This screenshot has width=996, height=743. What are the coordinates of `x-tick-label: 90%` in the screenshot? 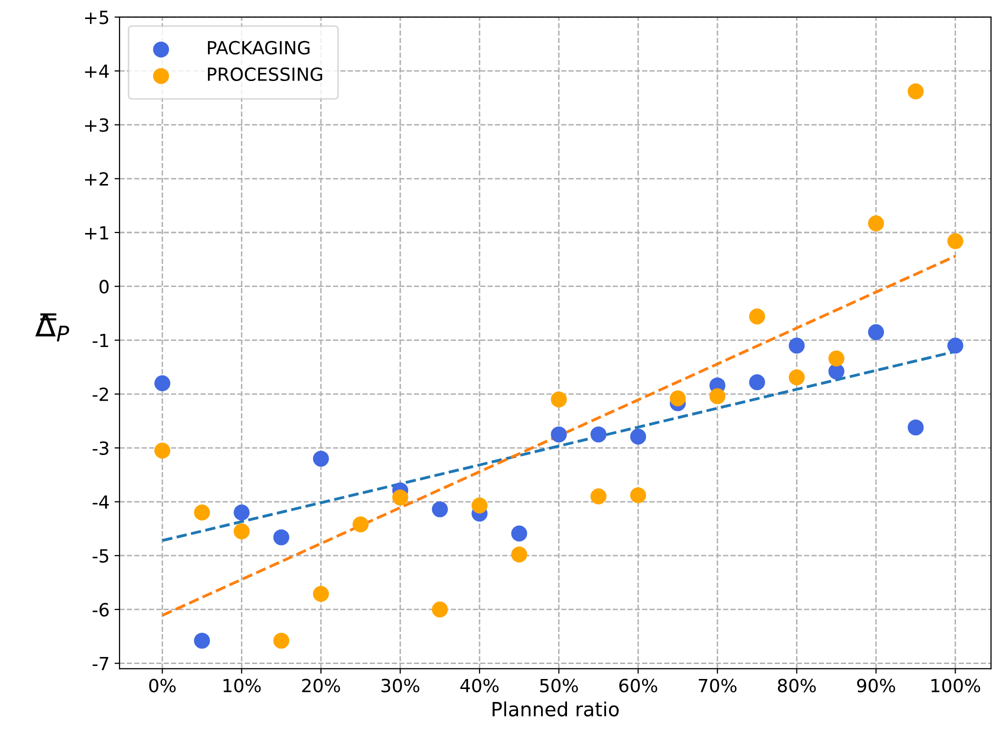 It's located at (876, 685).